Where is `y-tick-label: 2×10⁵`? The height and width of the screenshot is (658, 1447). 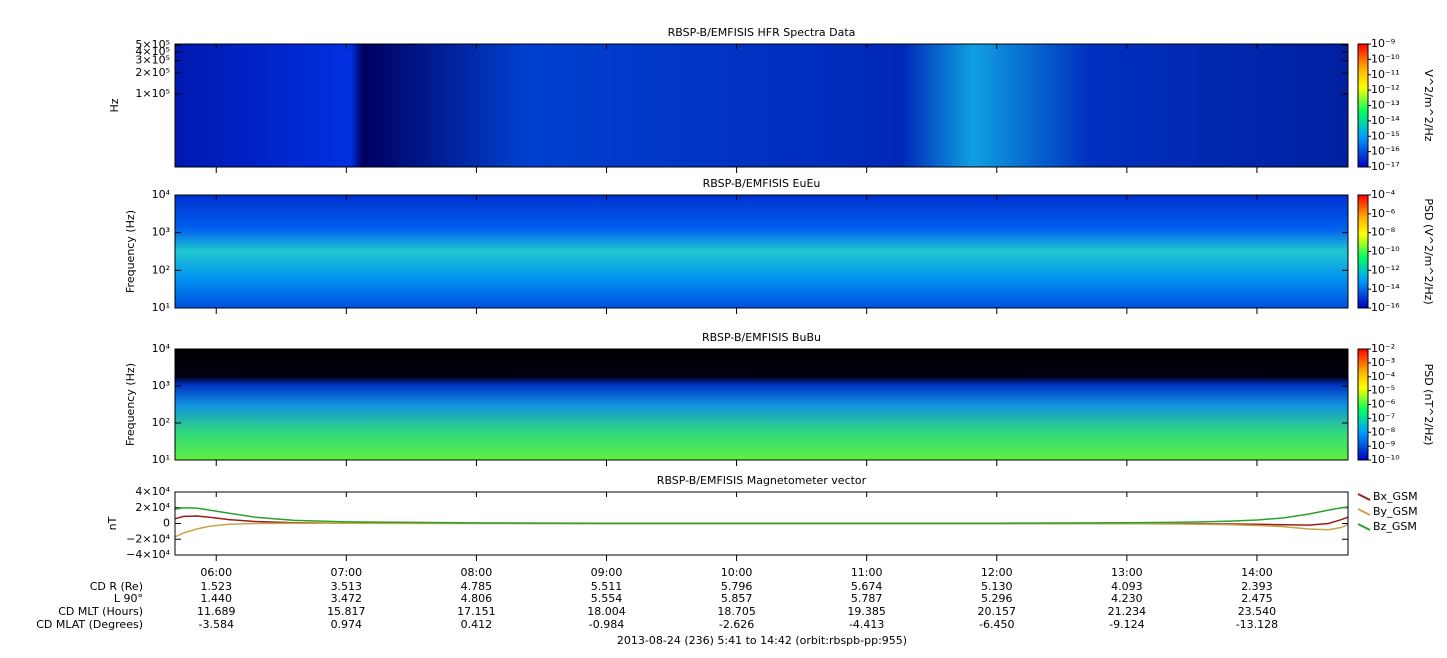 y-tick-label: 2×10⁵ is located at coordinates (152, 72).